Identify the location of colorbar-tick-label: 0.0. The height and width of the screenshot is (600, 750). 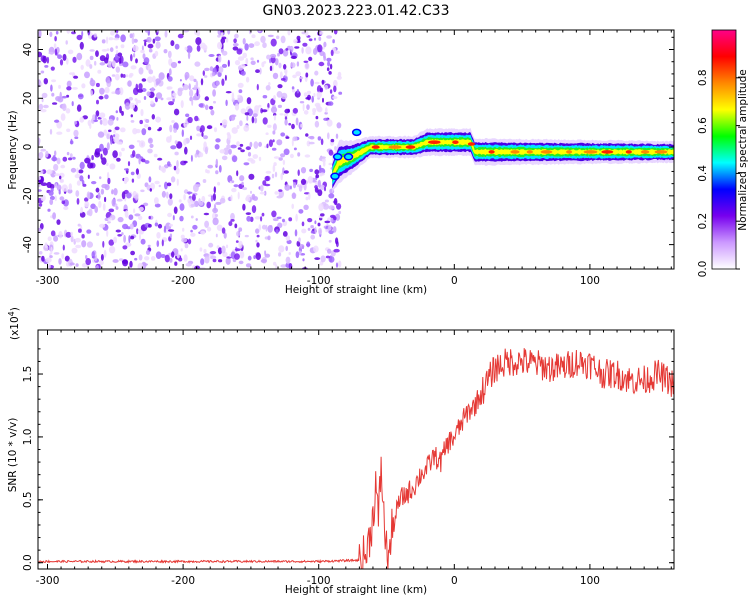
(703, 269).